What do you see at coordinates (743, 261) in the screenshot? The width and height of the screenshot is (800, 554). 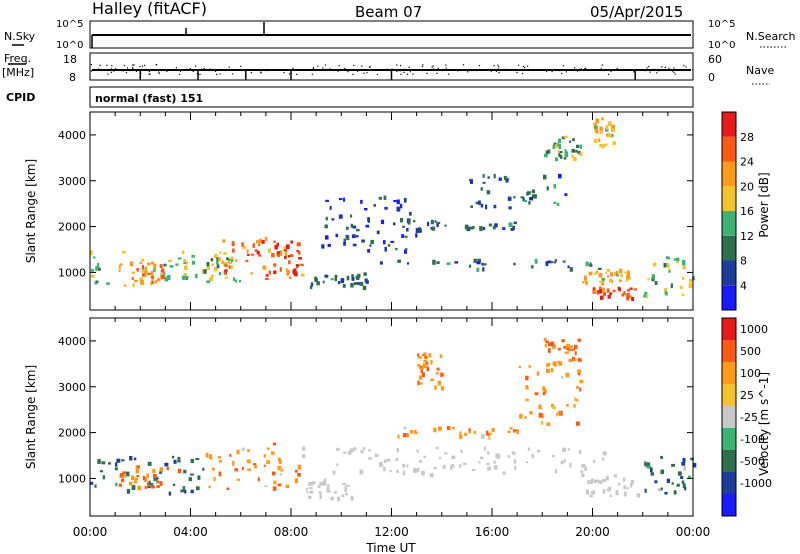 I see `colorbar-tick-label: 8` at bounding box center [743, 261].